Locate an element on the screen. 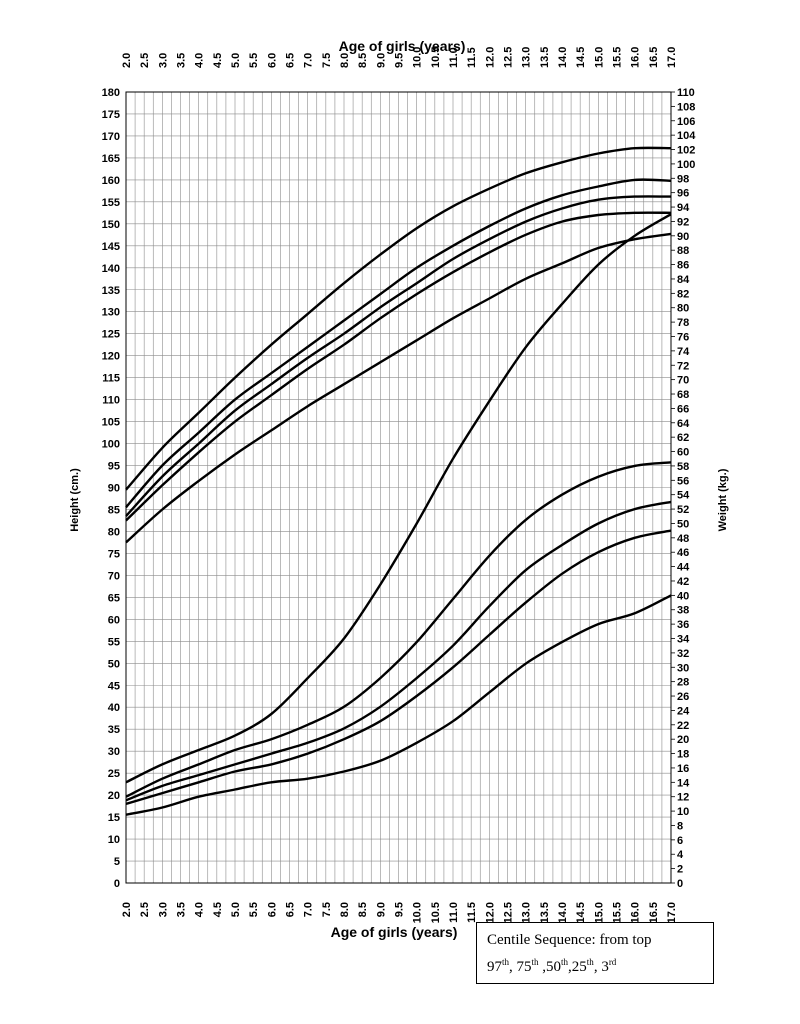 The image size is (800, 1024). y-right-tick-label: 58 is located at coordinates (683, 467).